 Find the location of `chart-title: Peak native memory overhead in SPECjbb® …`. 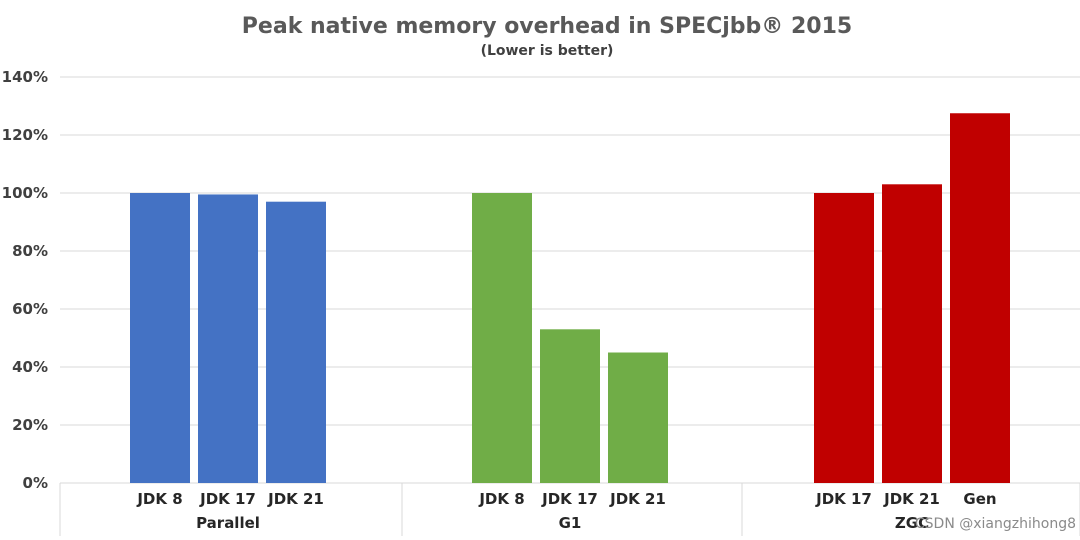

chart-title: Peak native memory overhead in SPECjbb® … is located at coordinates (547, 26).